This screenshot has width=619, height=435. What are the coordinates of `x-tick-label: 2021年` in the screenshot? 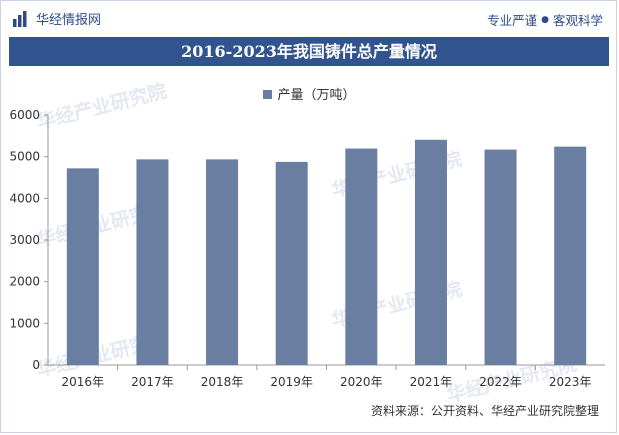 It's located at (431, 382).